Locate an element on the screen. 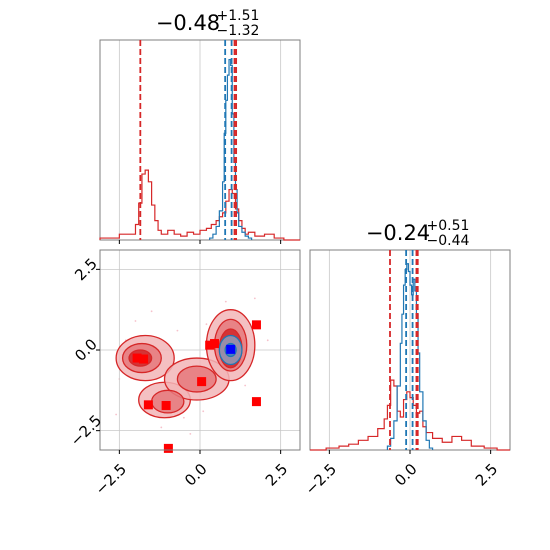 Image resolution: width=550 pixels, height=550 pixels. panel-title-upper-error: +1.51 is located at coordinates (238, 16).